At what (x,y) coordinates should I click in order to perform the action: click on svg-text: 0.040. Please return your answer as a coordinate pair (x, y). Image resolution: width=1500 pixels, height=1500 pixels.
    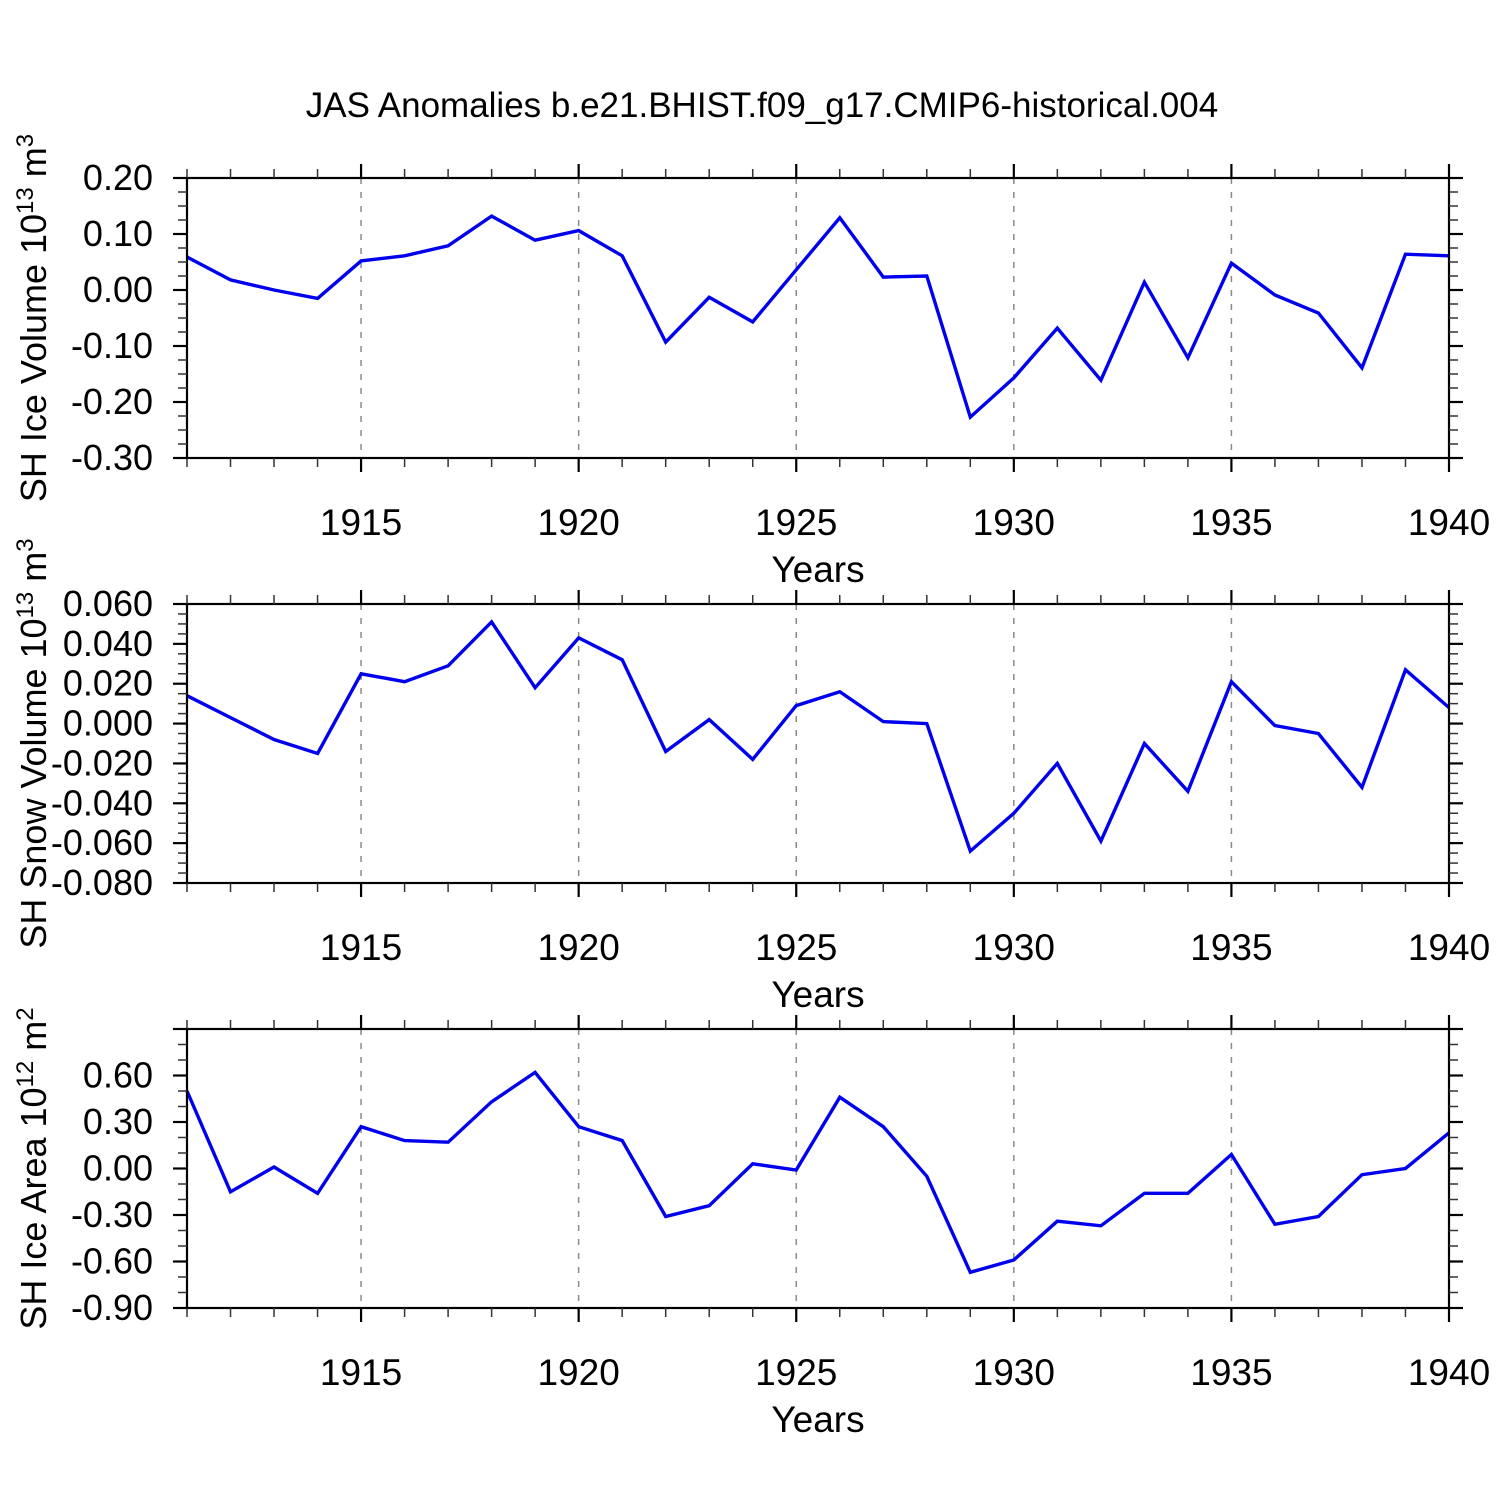
    Looking at the image, I should click on (108, 643).